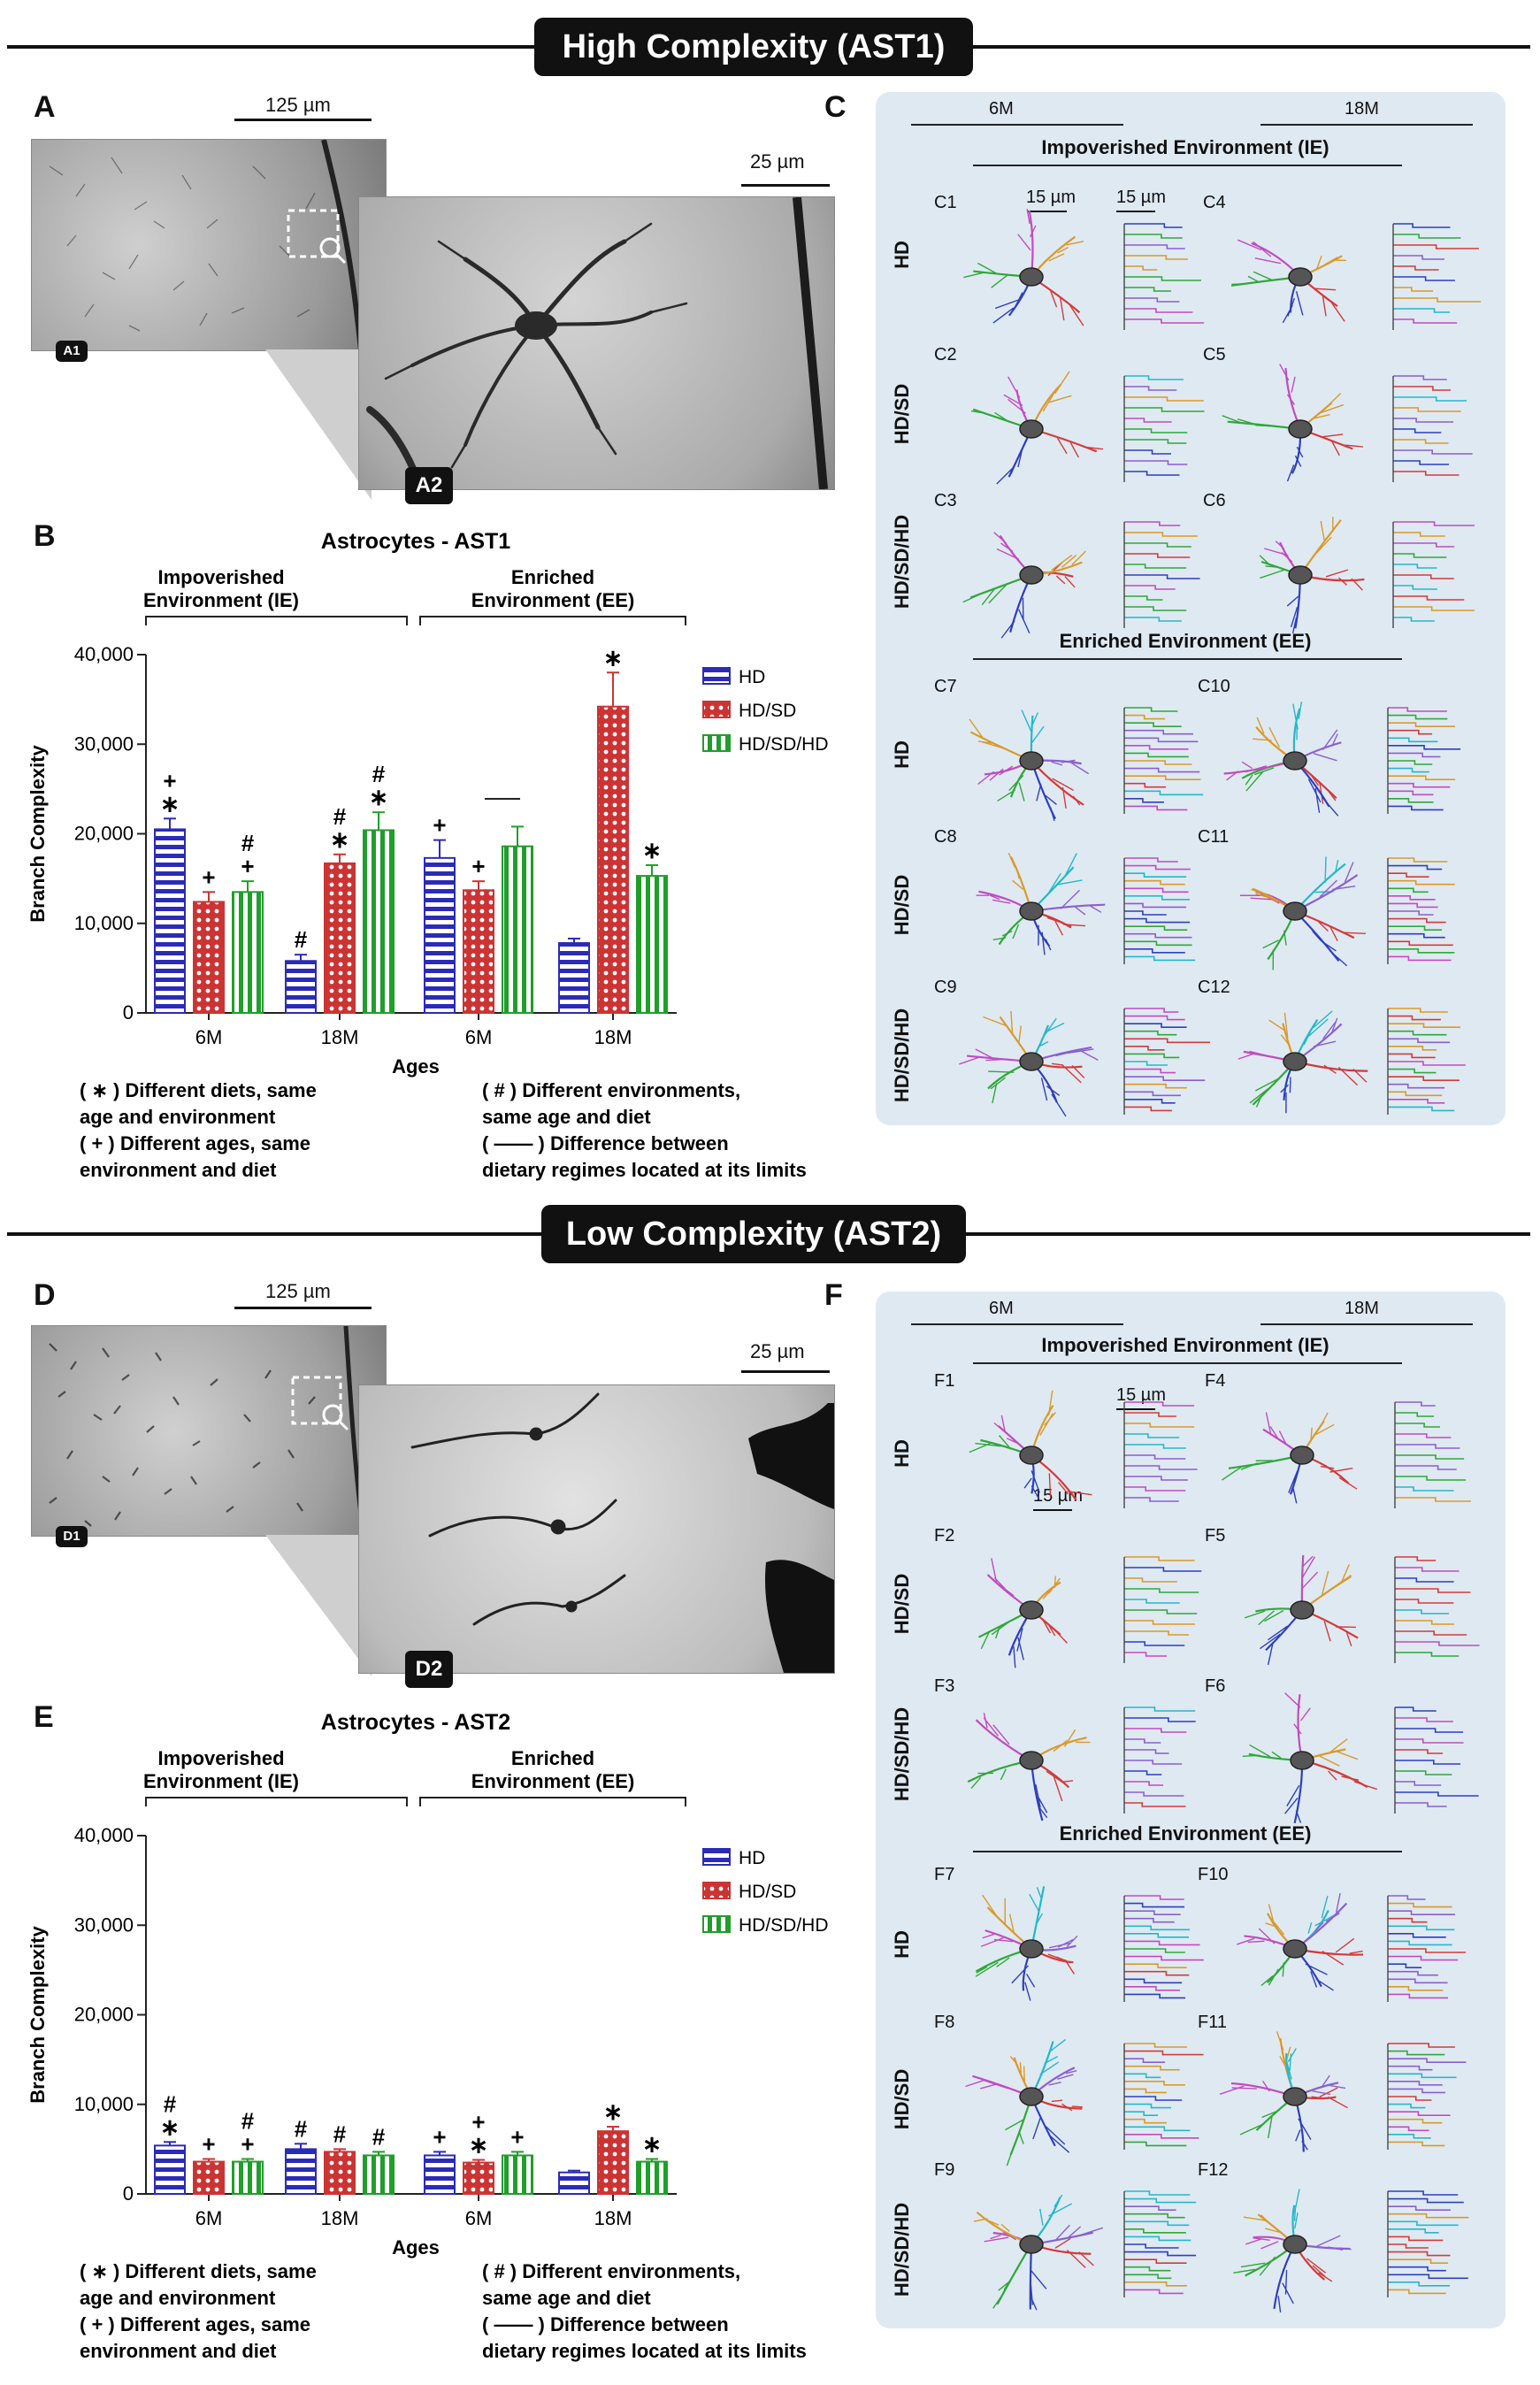 The height and width of the screenshot is (2385, 1540). I want to click on cell-label: F12, so click(1213, 2170).